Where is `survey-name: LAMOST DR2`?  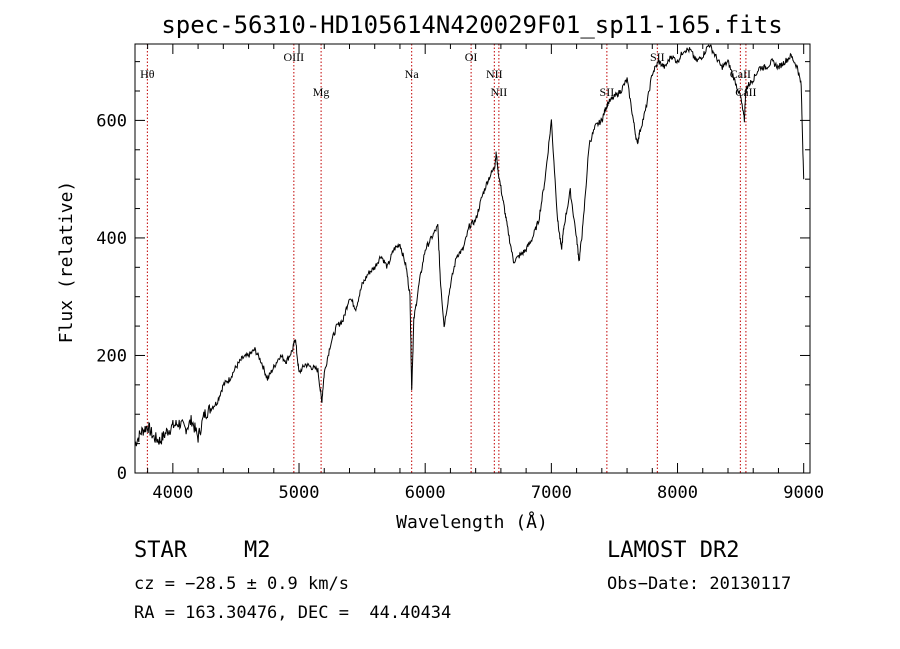 survey-name: LAMOST DR2 is located at coordinates (673, 550).